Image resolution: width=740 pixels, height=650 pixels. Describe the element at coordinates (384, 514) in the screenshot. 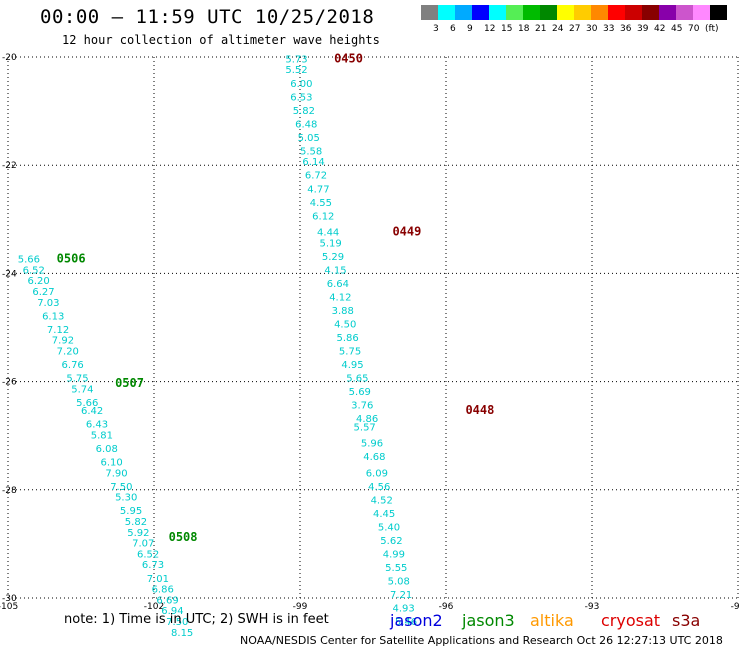

I see `swh-data-point: 4.45` at that location.